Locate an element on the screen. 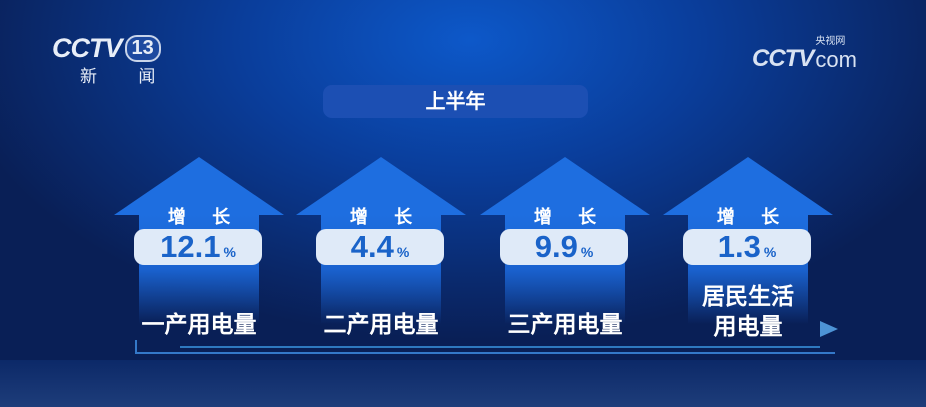  growth-value-pill: 4.4% is located at coordinates (380, 247).